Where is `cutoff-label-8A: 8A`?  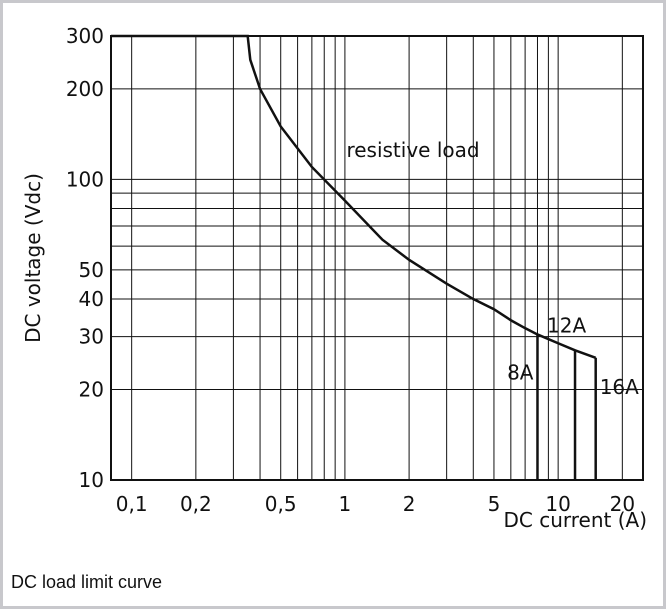
cutoff-label-8A: 8A is located at coordinates (520, 372).